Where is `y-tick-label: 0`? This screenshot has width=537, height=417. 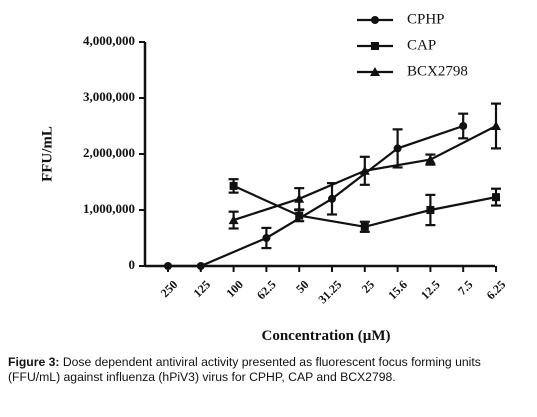 y-tick-label: 0 is located at coordinates (132, 264).